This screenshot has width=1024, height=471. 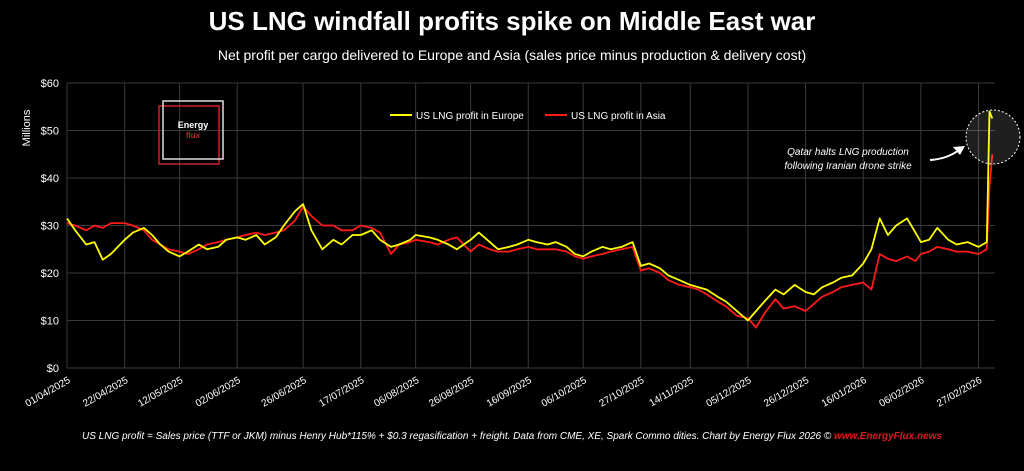 What do you see at coordinates (786, 392) in the screenshot?
I see `x-tick-label: 26/12/2025` at bounding box center [786, 392].